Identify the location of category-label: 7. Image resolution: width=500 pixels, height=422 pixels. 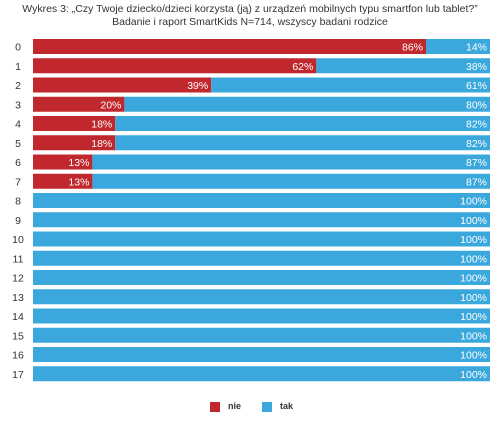
(18, 182).